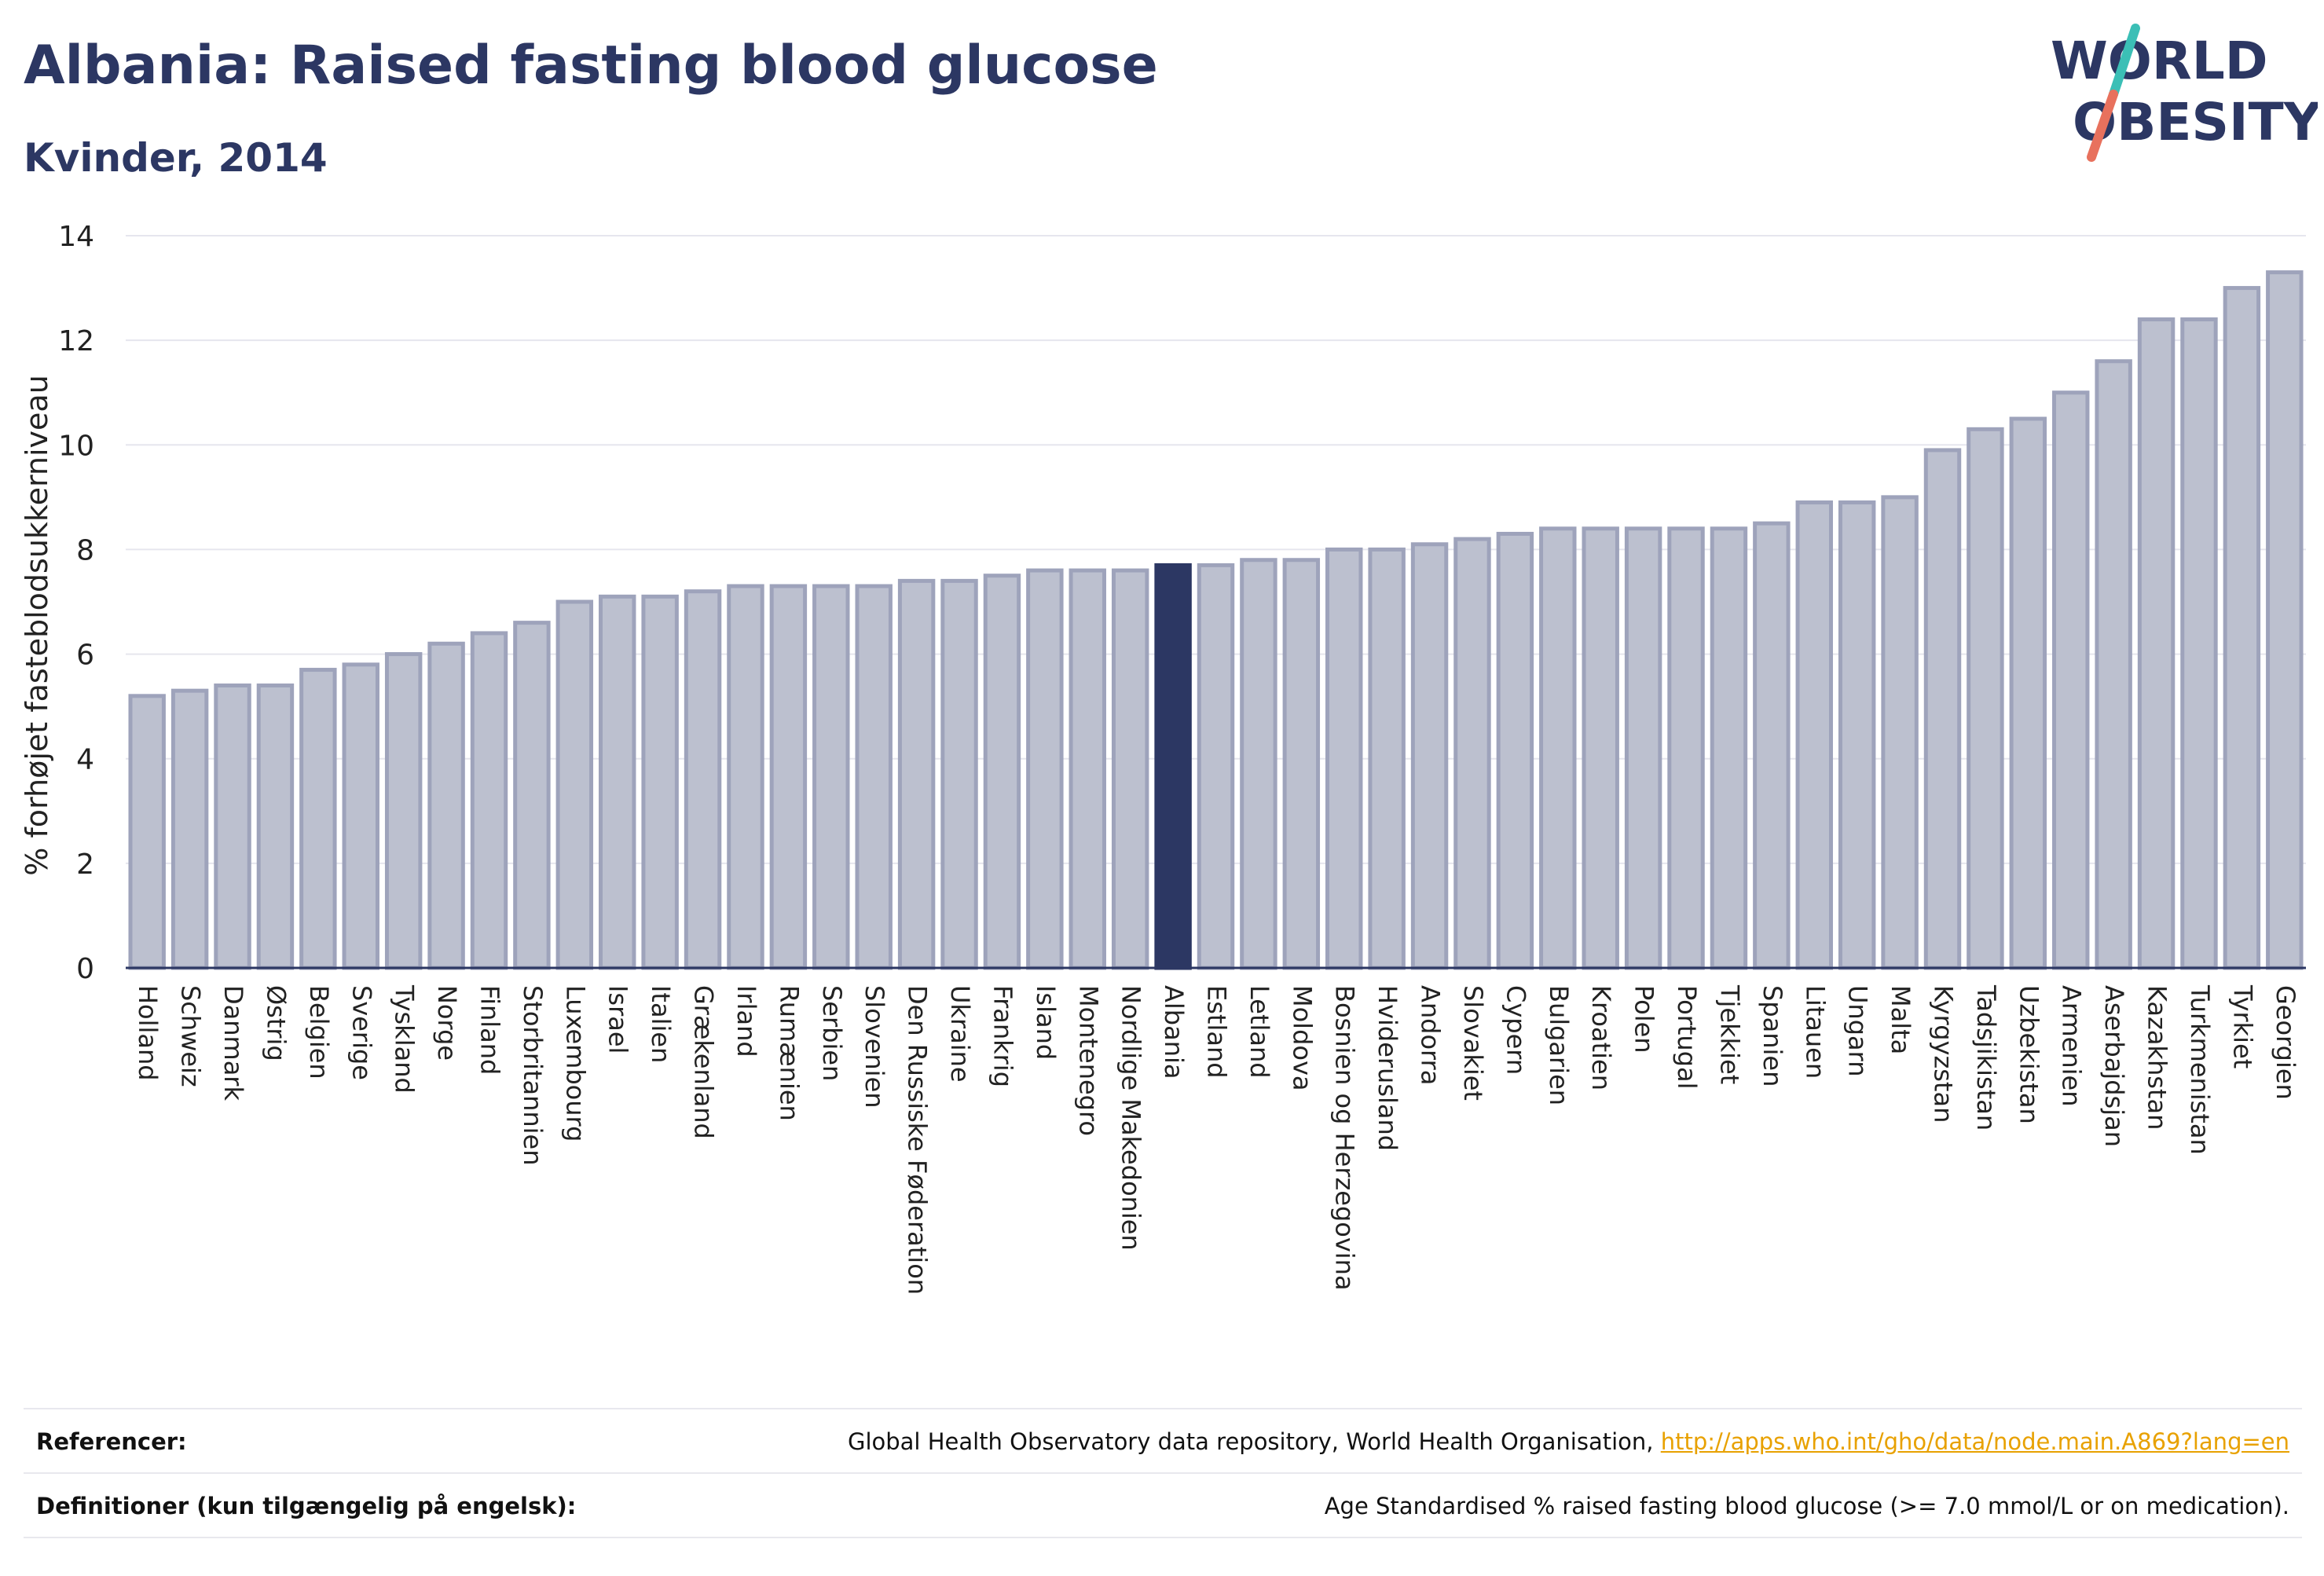  Describe the element at coordinates (1345, 1138) in the screenshot. I see `x-tick-label: Bosnien og Herzegovina` at that location.